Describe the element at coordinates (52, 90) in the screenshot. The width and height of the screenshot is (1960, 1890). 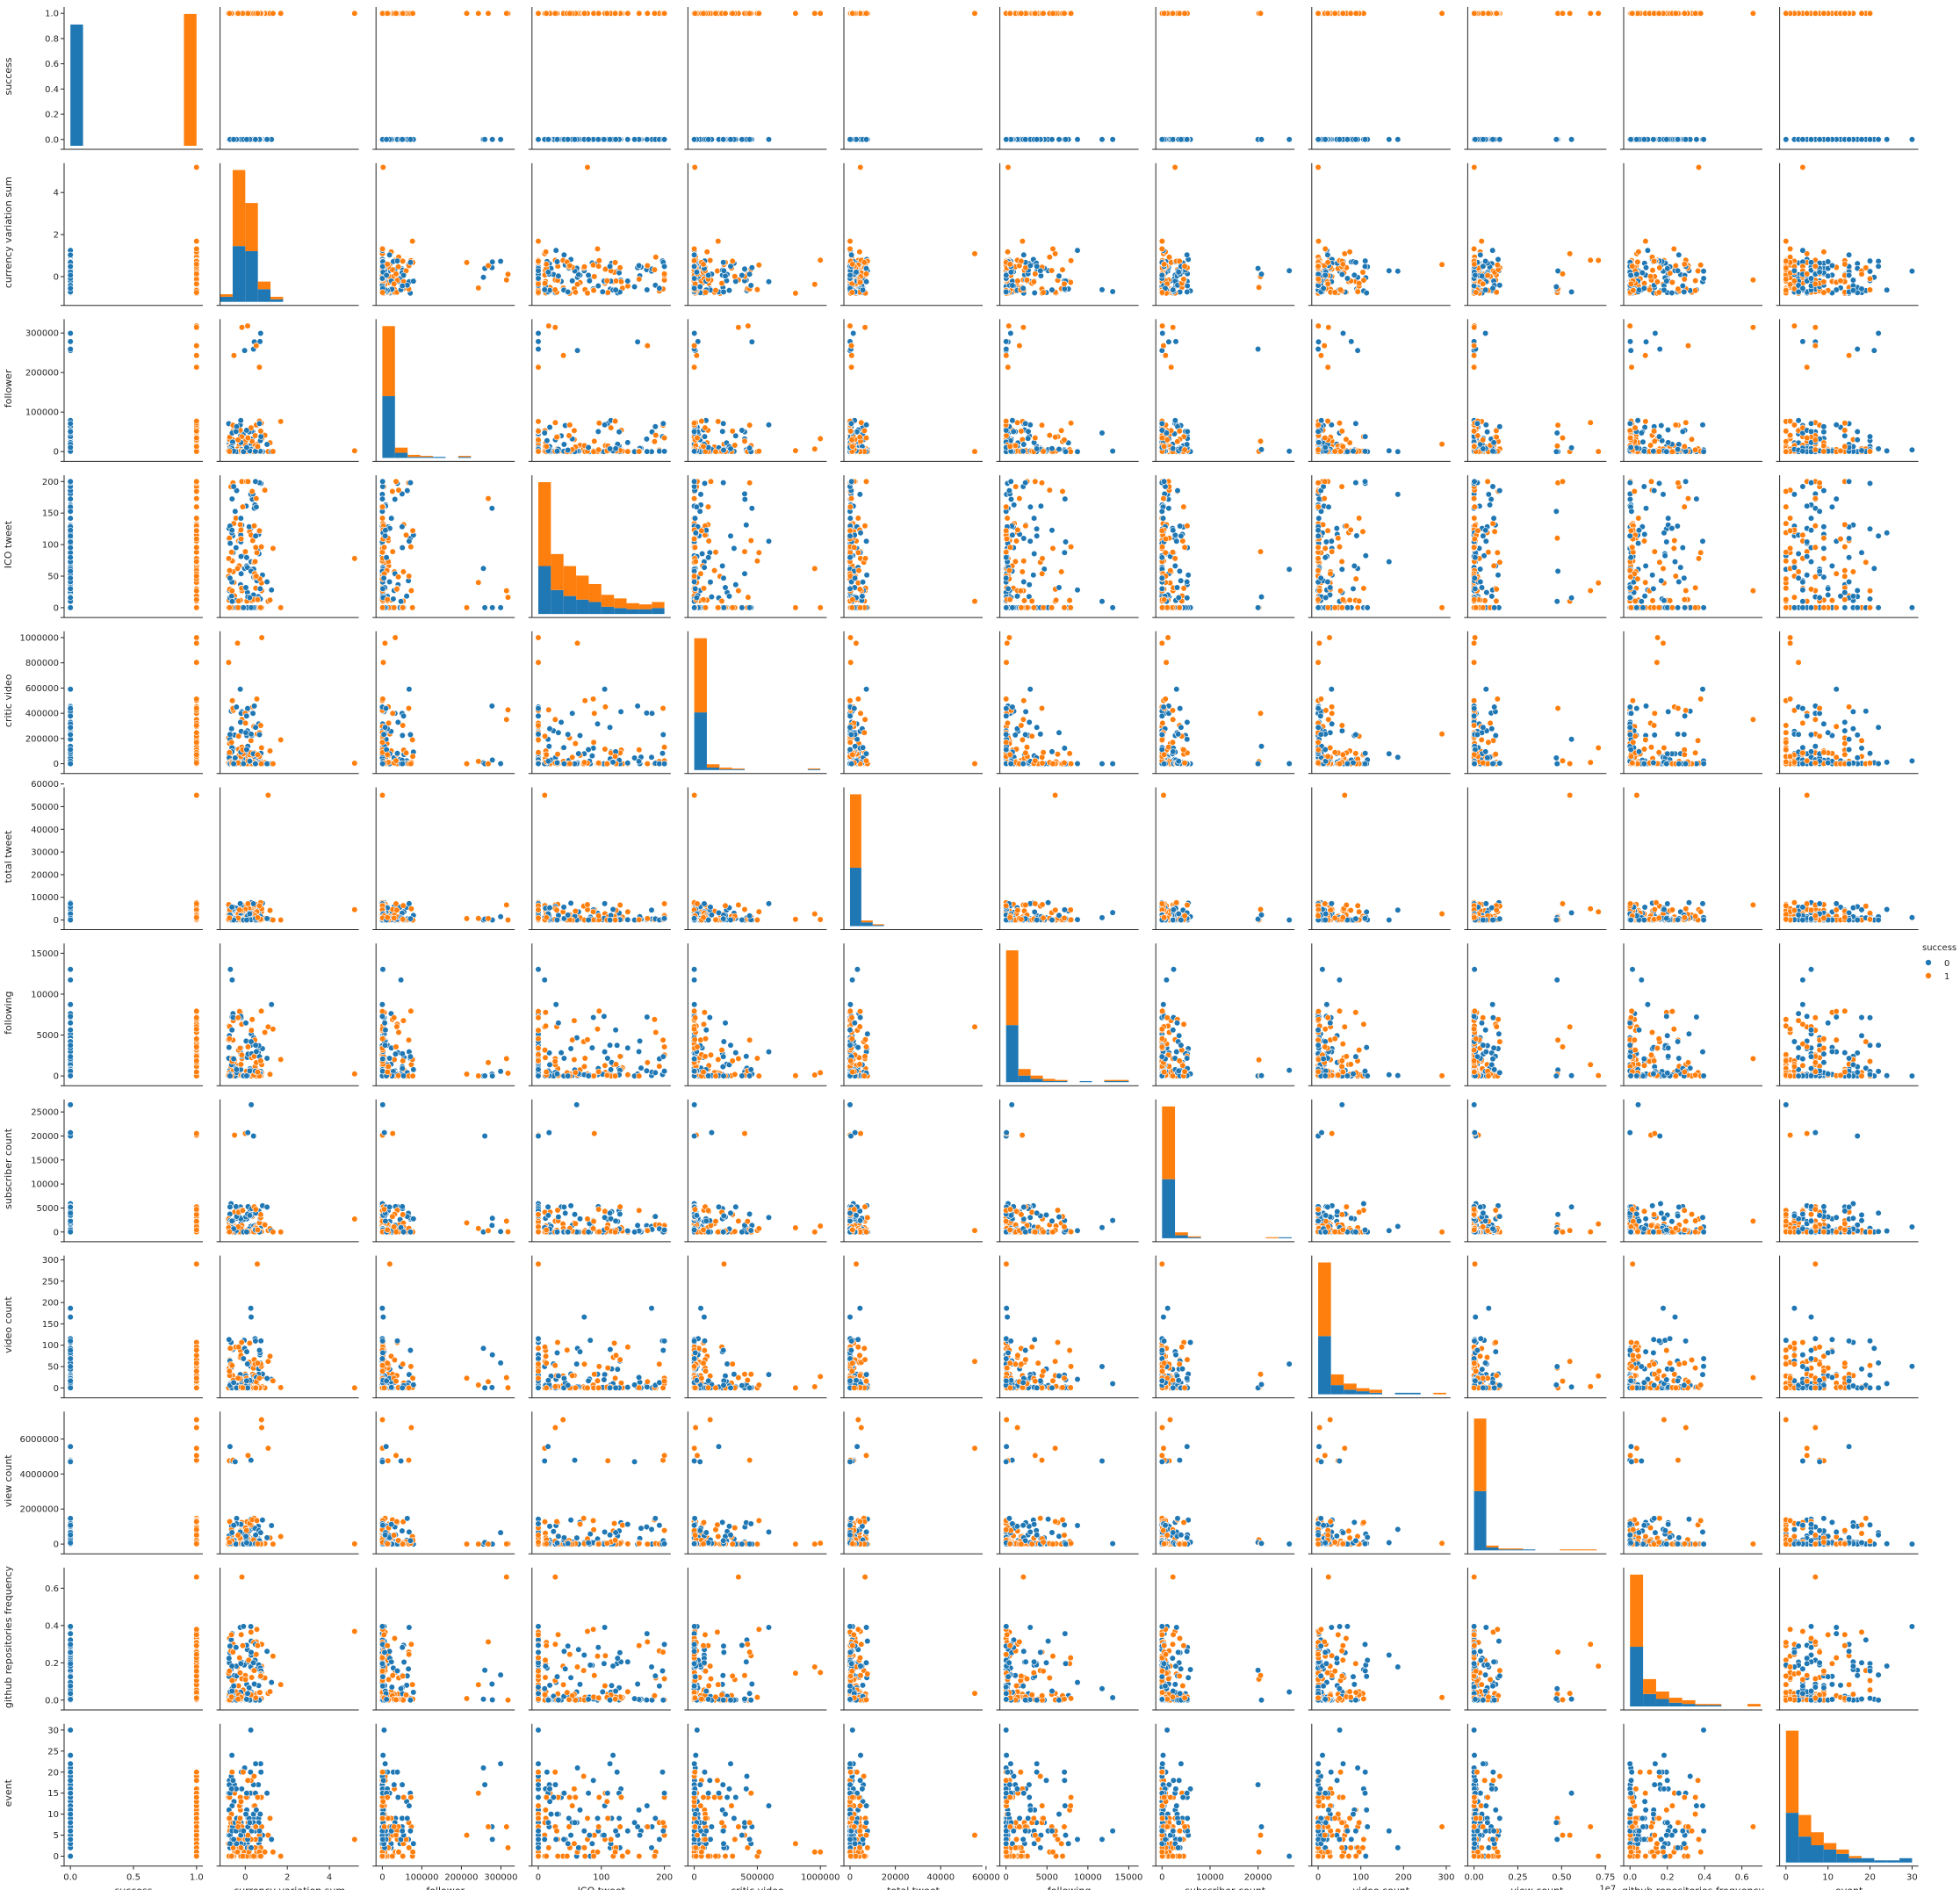
I see `y-tick-label: 0.4` at that location.